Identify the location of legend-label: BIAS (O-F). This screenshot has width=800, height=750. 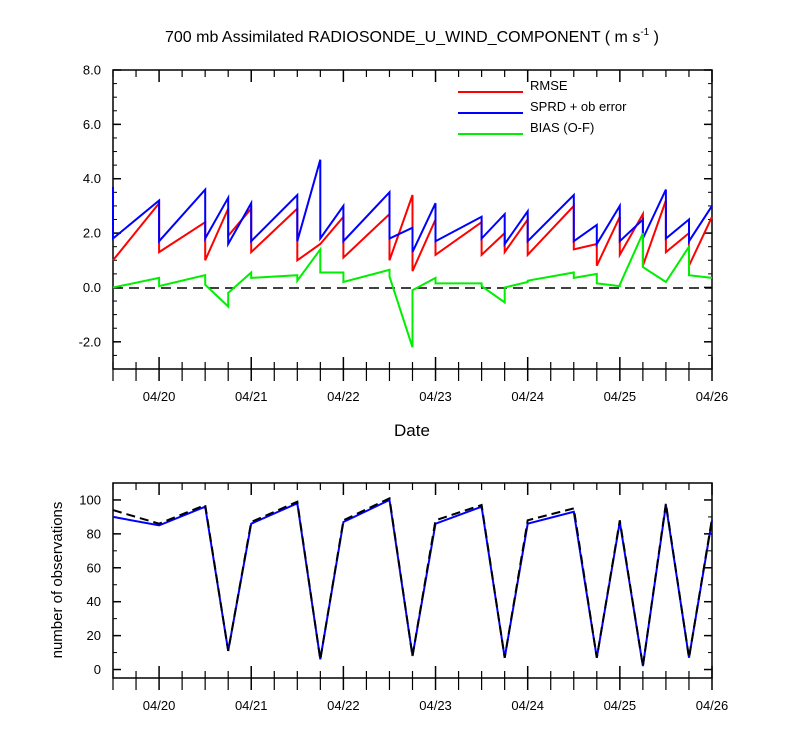
(562, 127).